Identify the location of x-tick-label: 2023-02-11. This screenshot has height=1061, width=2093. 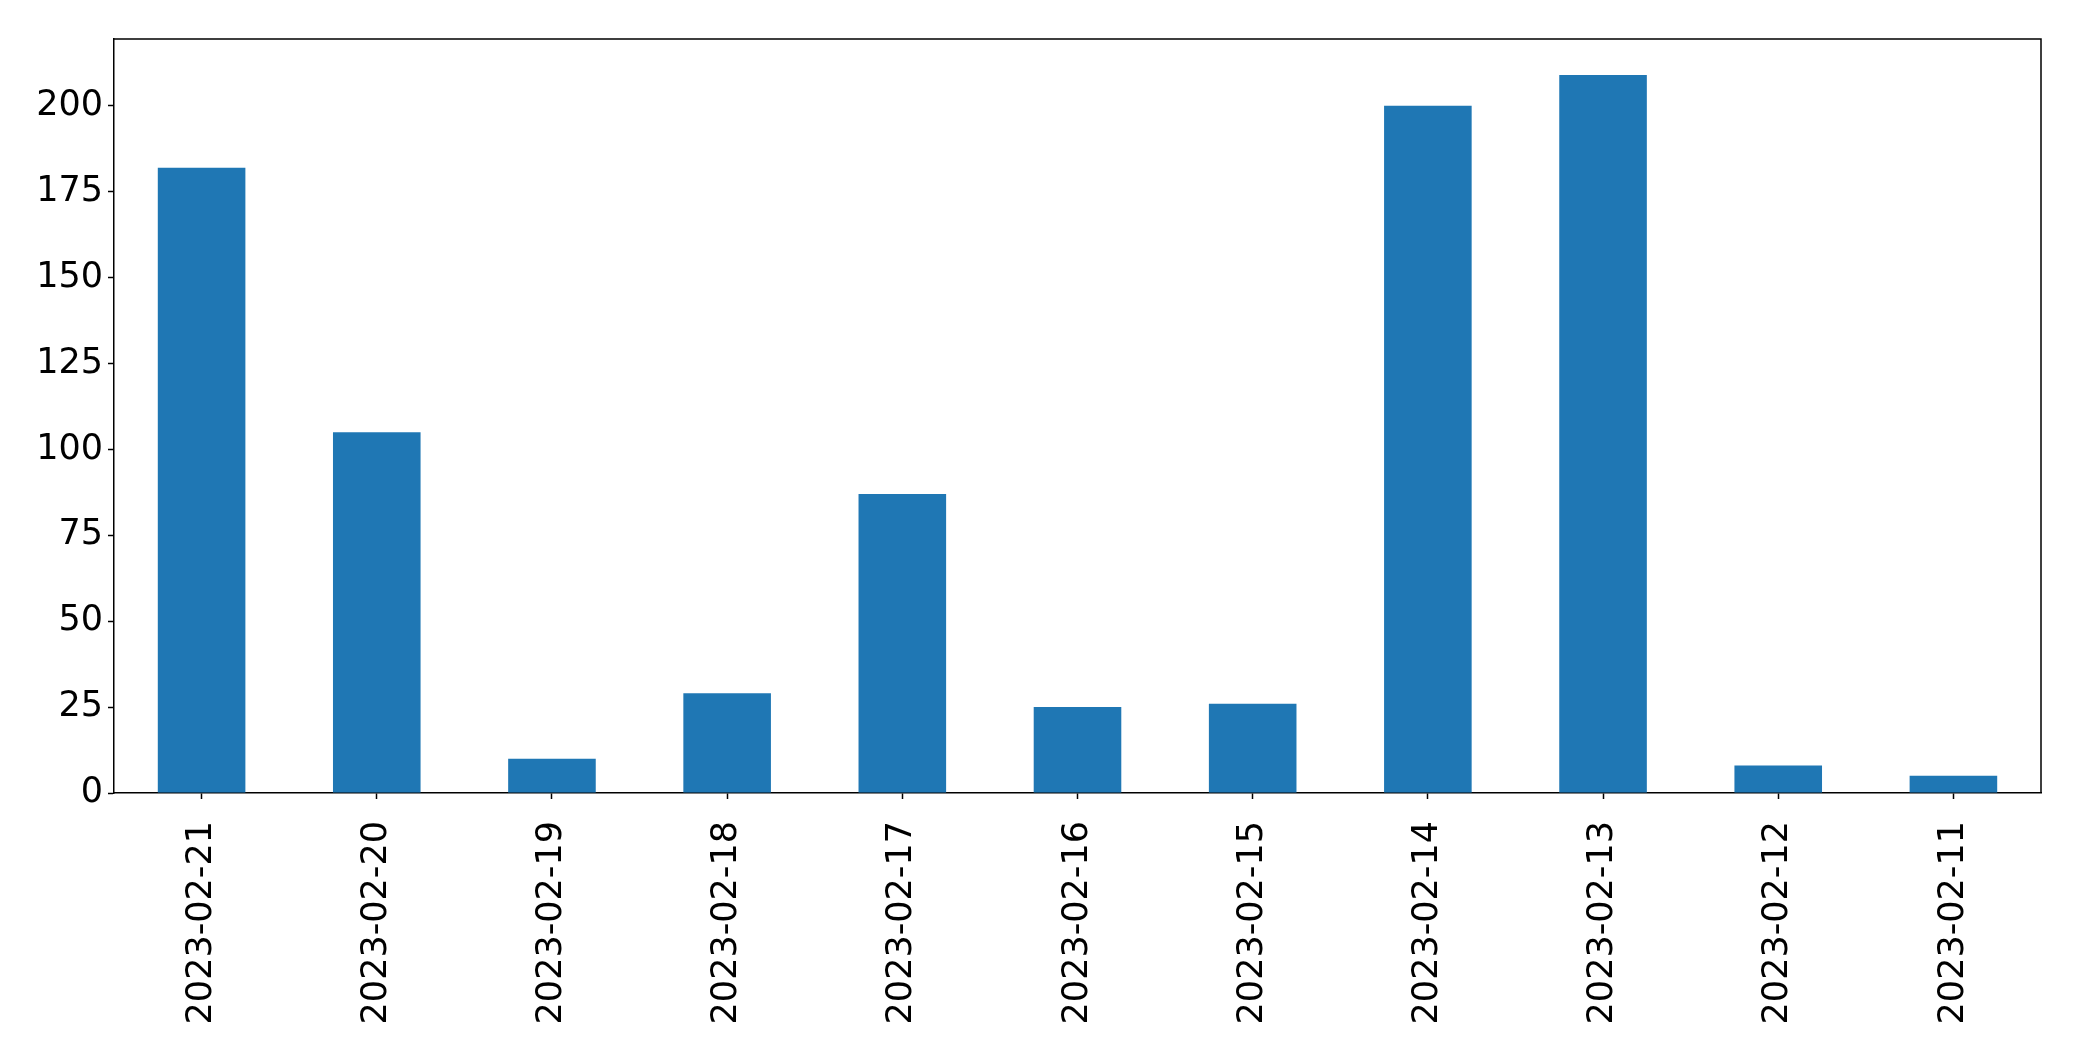
(1950, 923).